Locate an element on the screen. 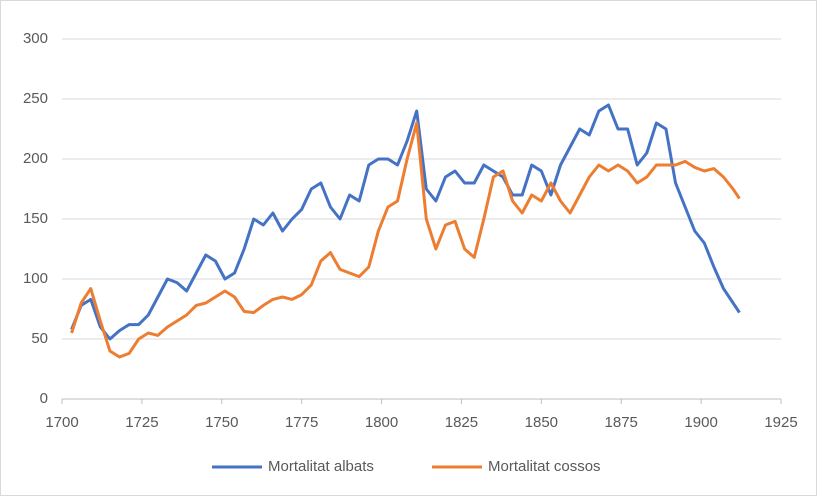  y-tick-label: 50 is located at coordinates (39, 338).